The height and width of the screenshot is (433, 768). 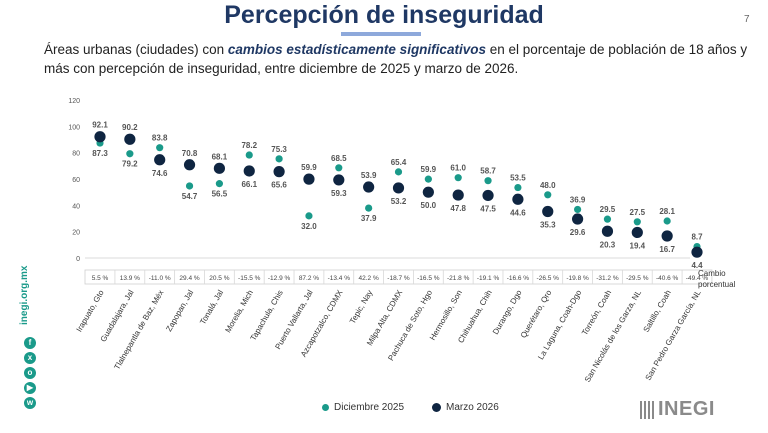 What do you see at coordinates (76, 206) in the screenshot?
I see `y-tick-label: 40` at bounding box center [76, 206].